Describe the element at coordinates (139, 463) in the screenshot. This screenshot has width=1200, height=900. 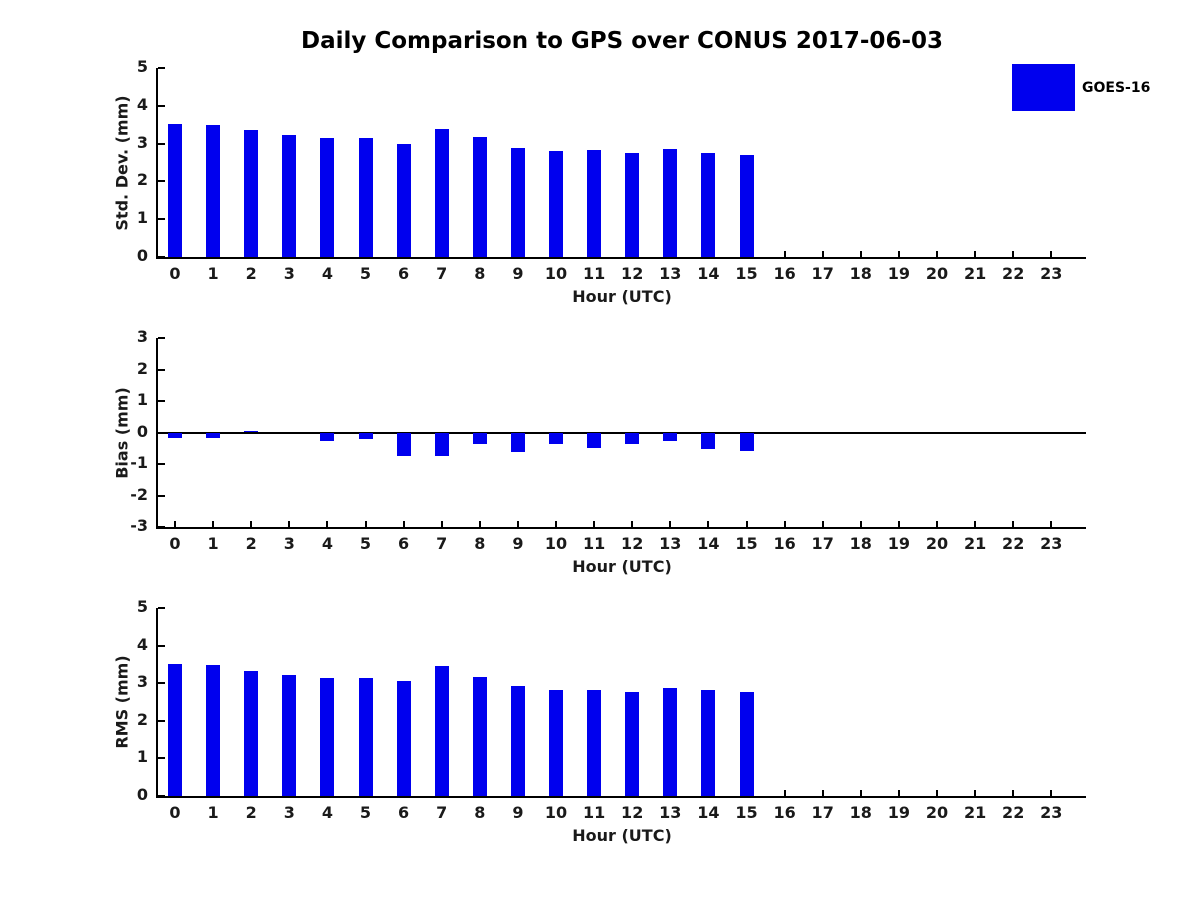
I see `y-tick-label: -1` at that location.